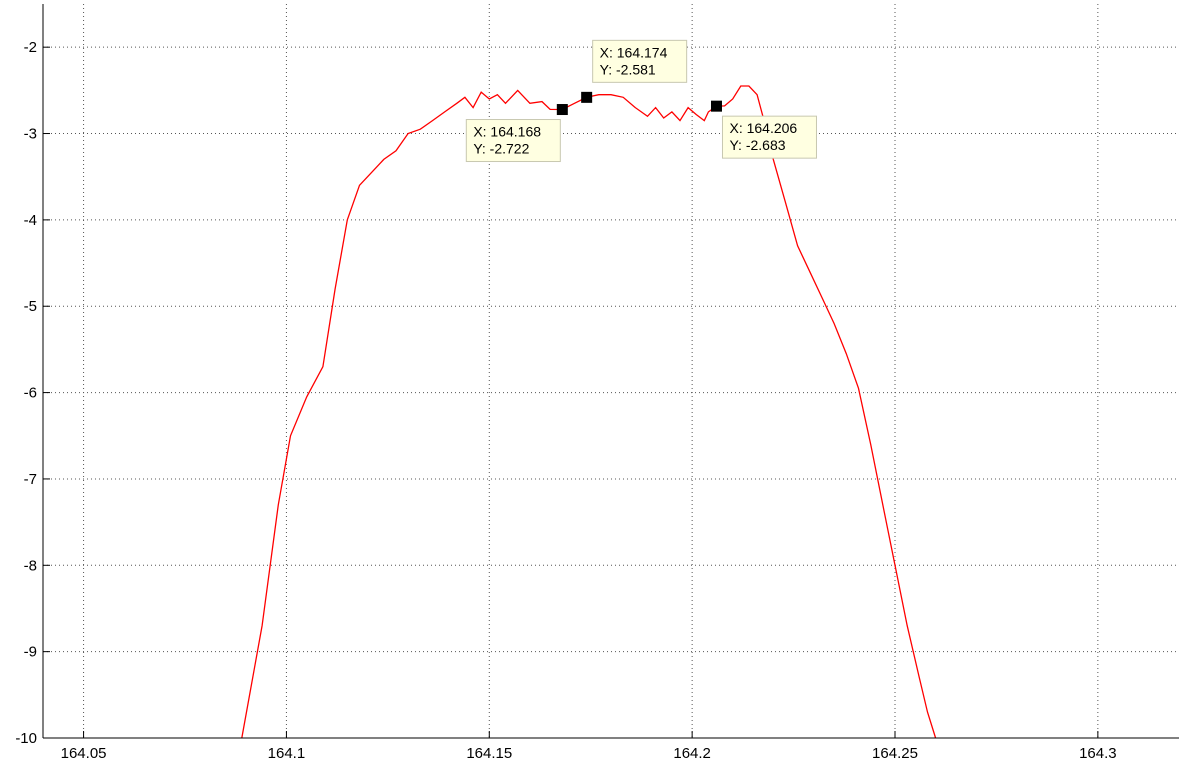 Image resolution: width=1179 pixels, height=766 pixels. I want to click on y-tick-label: -7, so click(30, 479).